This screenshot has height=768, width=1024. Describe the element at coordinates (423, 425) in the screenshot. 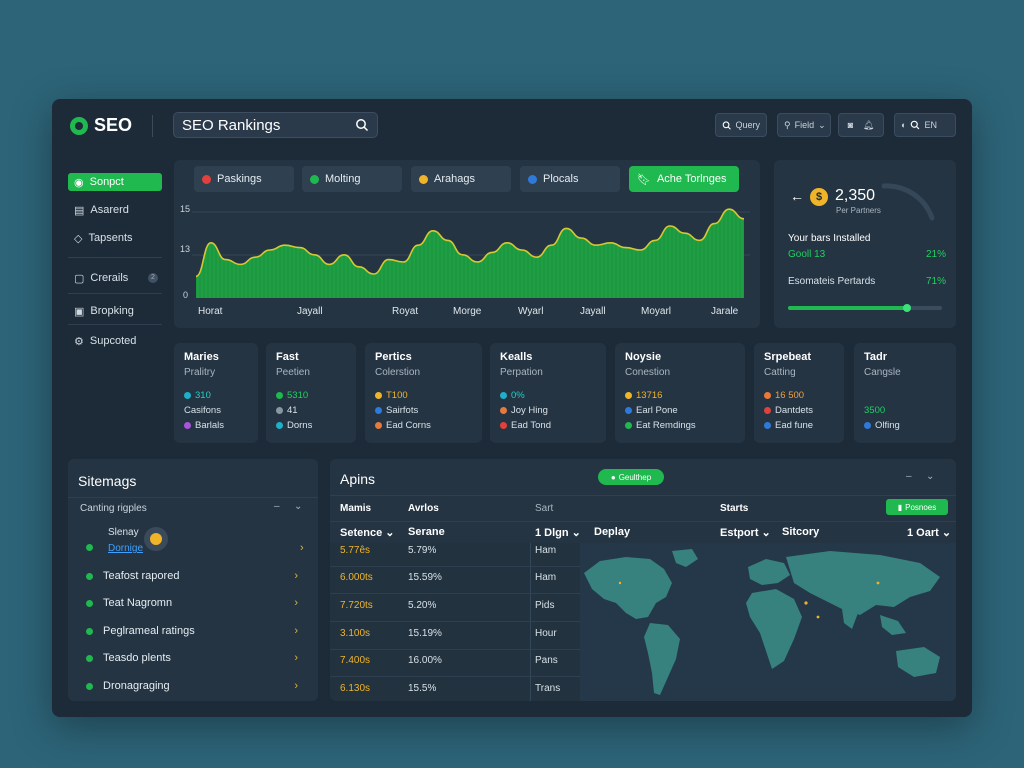

I see `card-row: Ead Corns` at that location.